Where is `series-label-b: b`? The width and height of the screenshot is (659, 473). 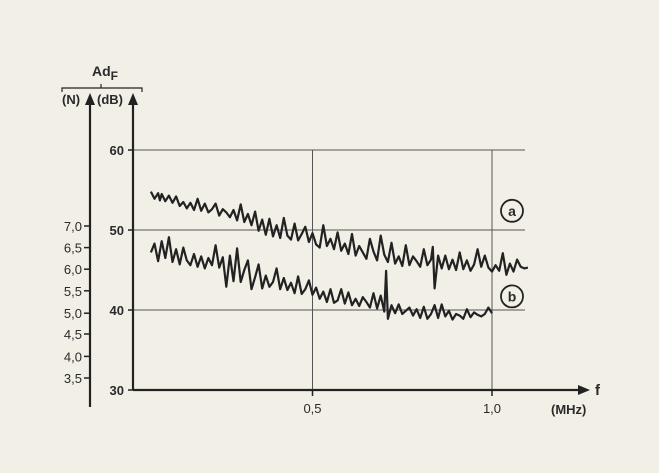
series-label-b: b is located at coordinates (512, 296).